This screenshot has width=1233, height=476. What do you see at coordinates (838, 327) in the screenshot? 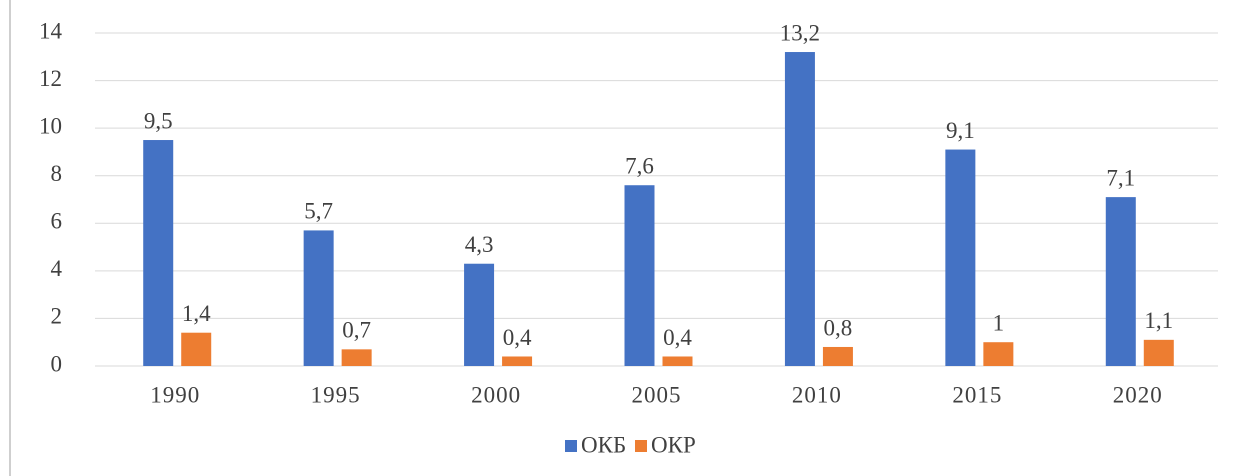
I see `value-label: 0,8` at bounding box center [838, 327].